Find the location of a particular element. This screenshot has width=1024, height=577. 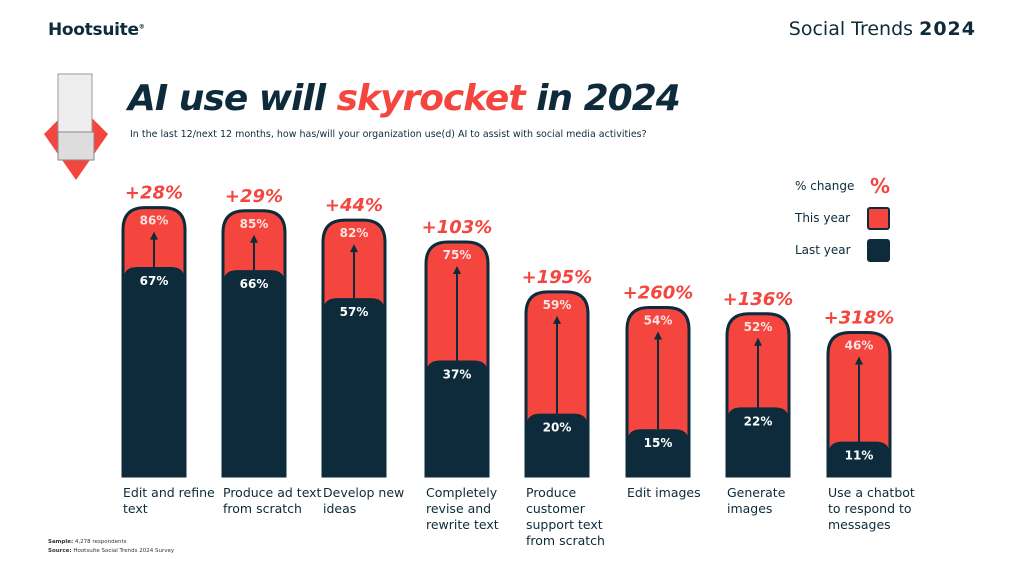

value-label-last-year: 20% is located at coordinates (557, 428).